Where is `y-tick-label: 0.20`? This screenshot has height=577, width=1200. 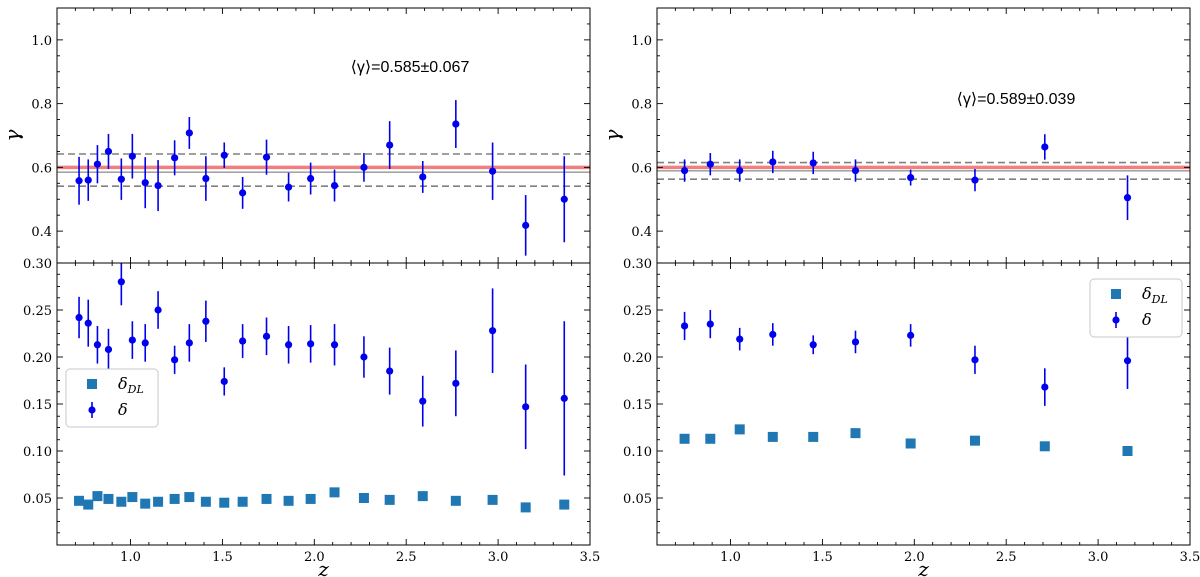 y-tick-label: 0.20 is located at coordinates (37, 358).